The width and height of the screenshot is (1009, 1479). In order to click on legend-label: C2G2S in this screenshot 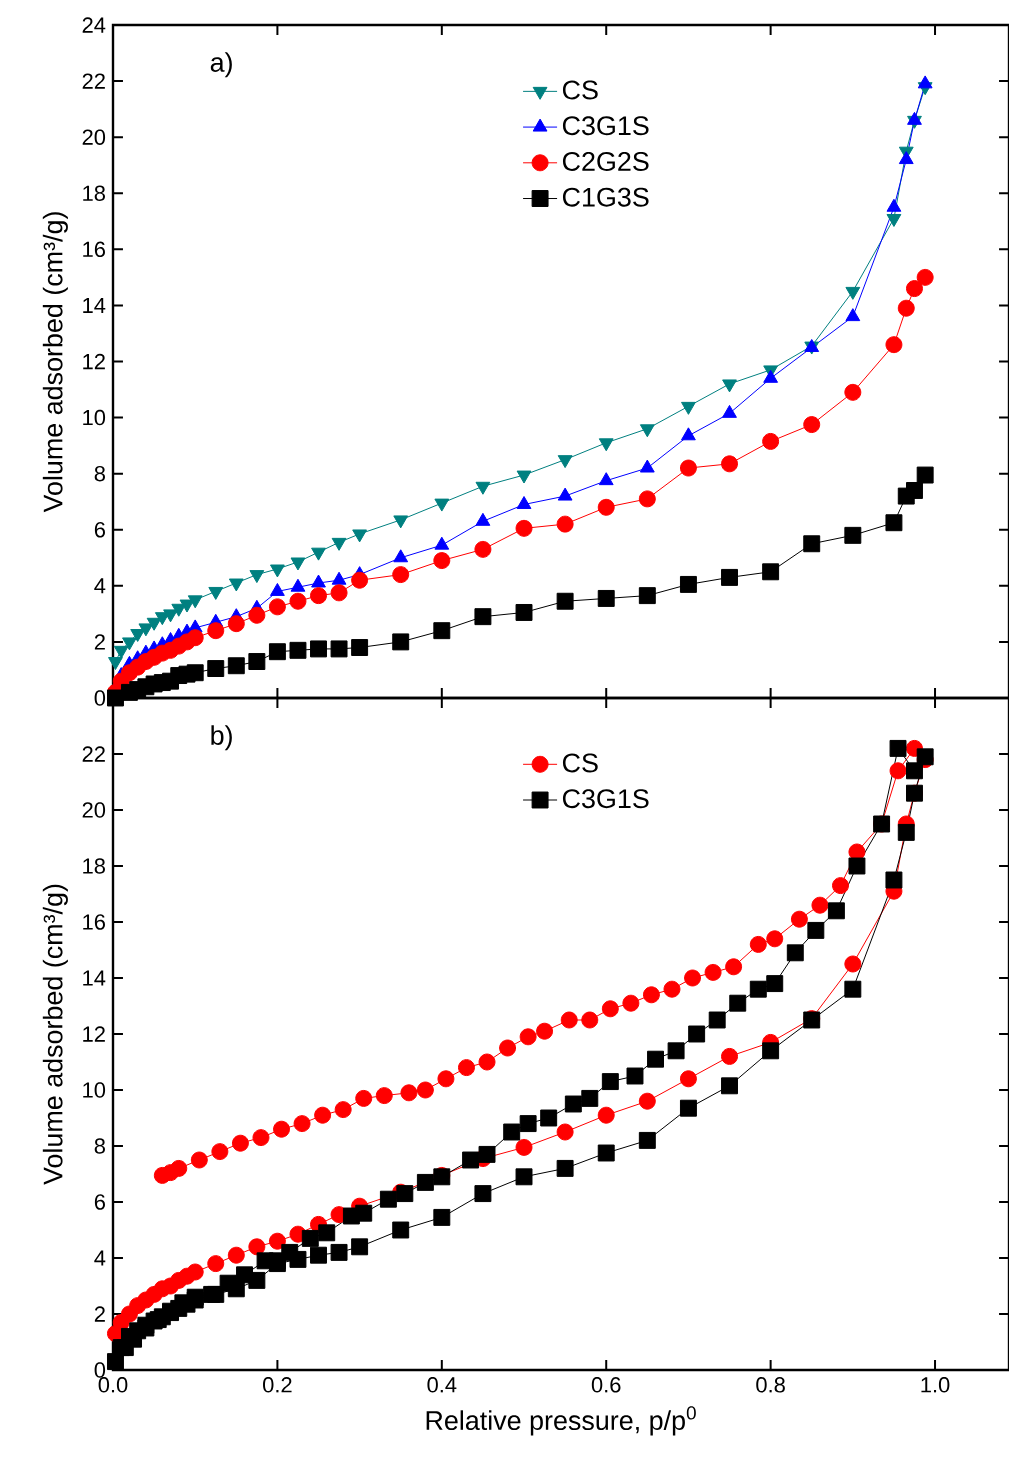, I will do `click(605, 161)`.